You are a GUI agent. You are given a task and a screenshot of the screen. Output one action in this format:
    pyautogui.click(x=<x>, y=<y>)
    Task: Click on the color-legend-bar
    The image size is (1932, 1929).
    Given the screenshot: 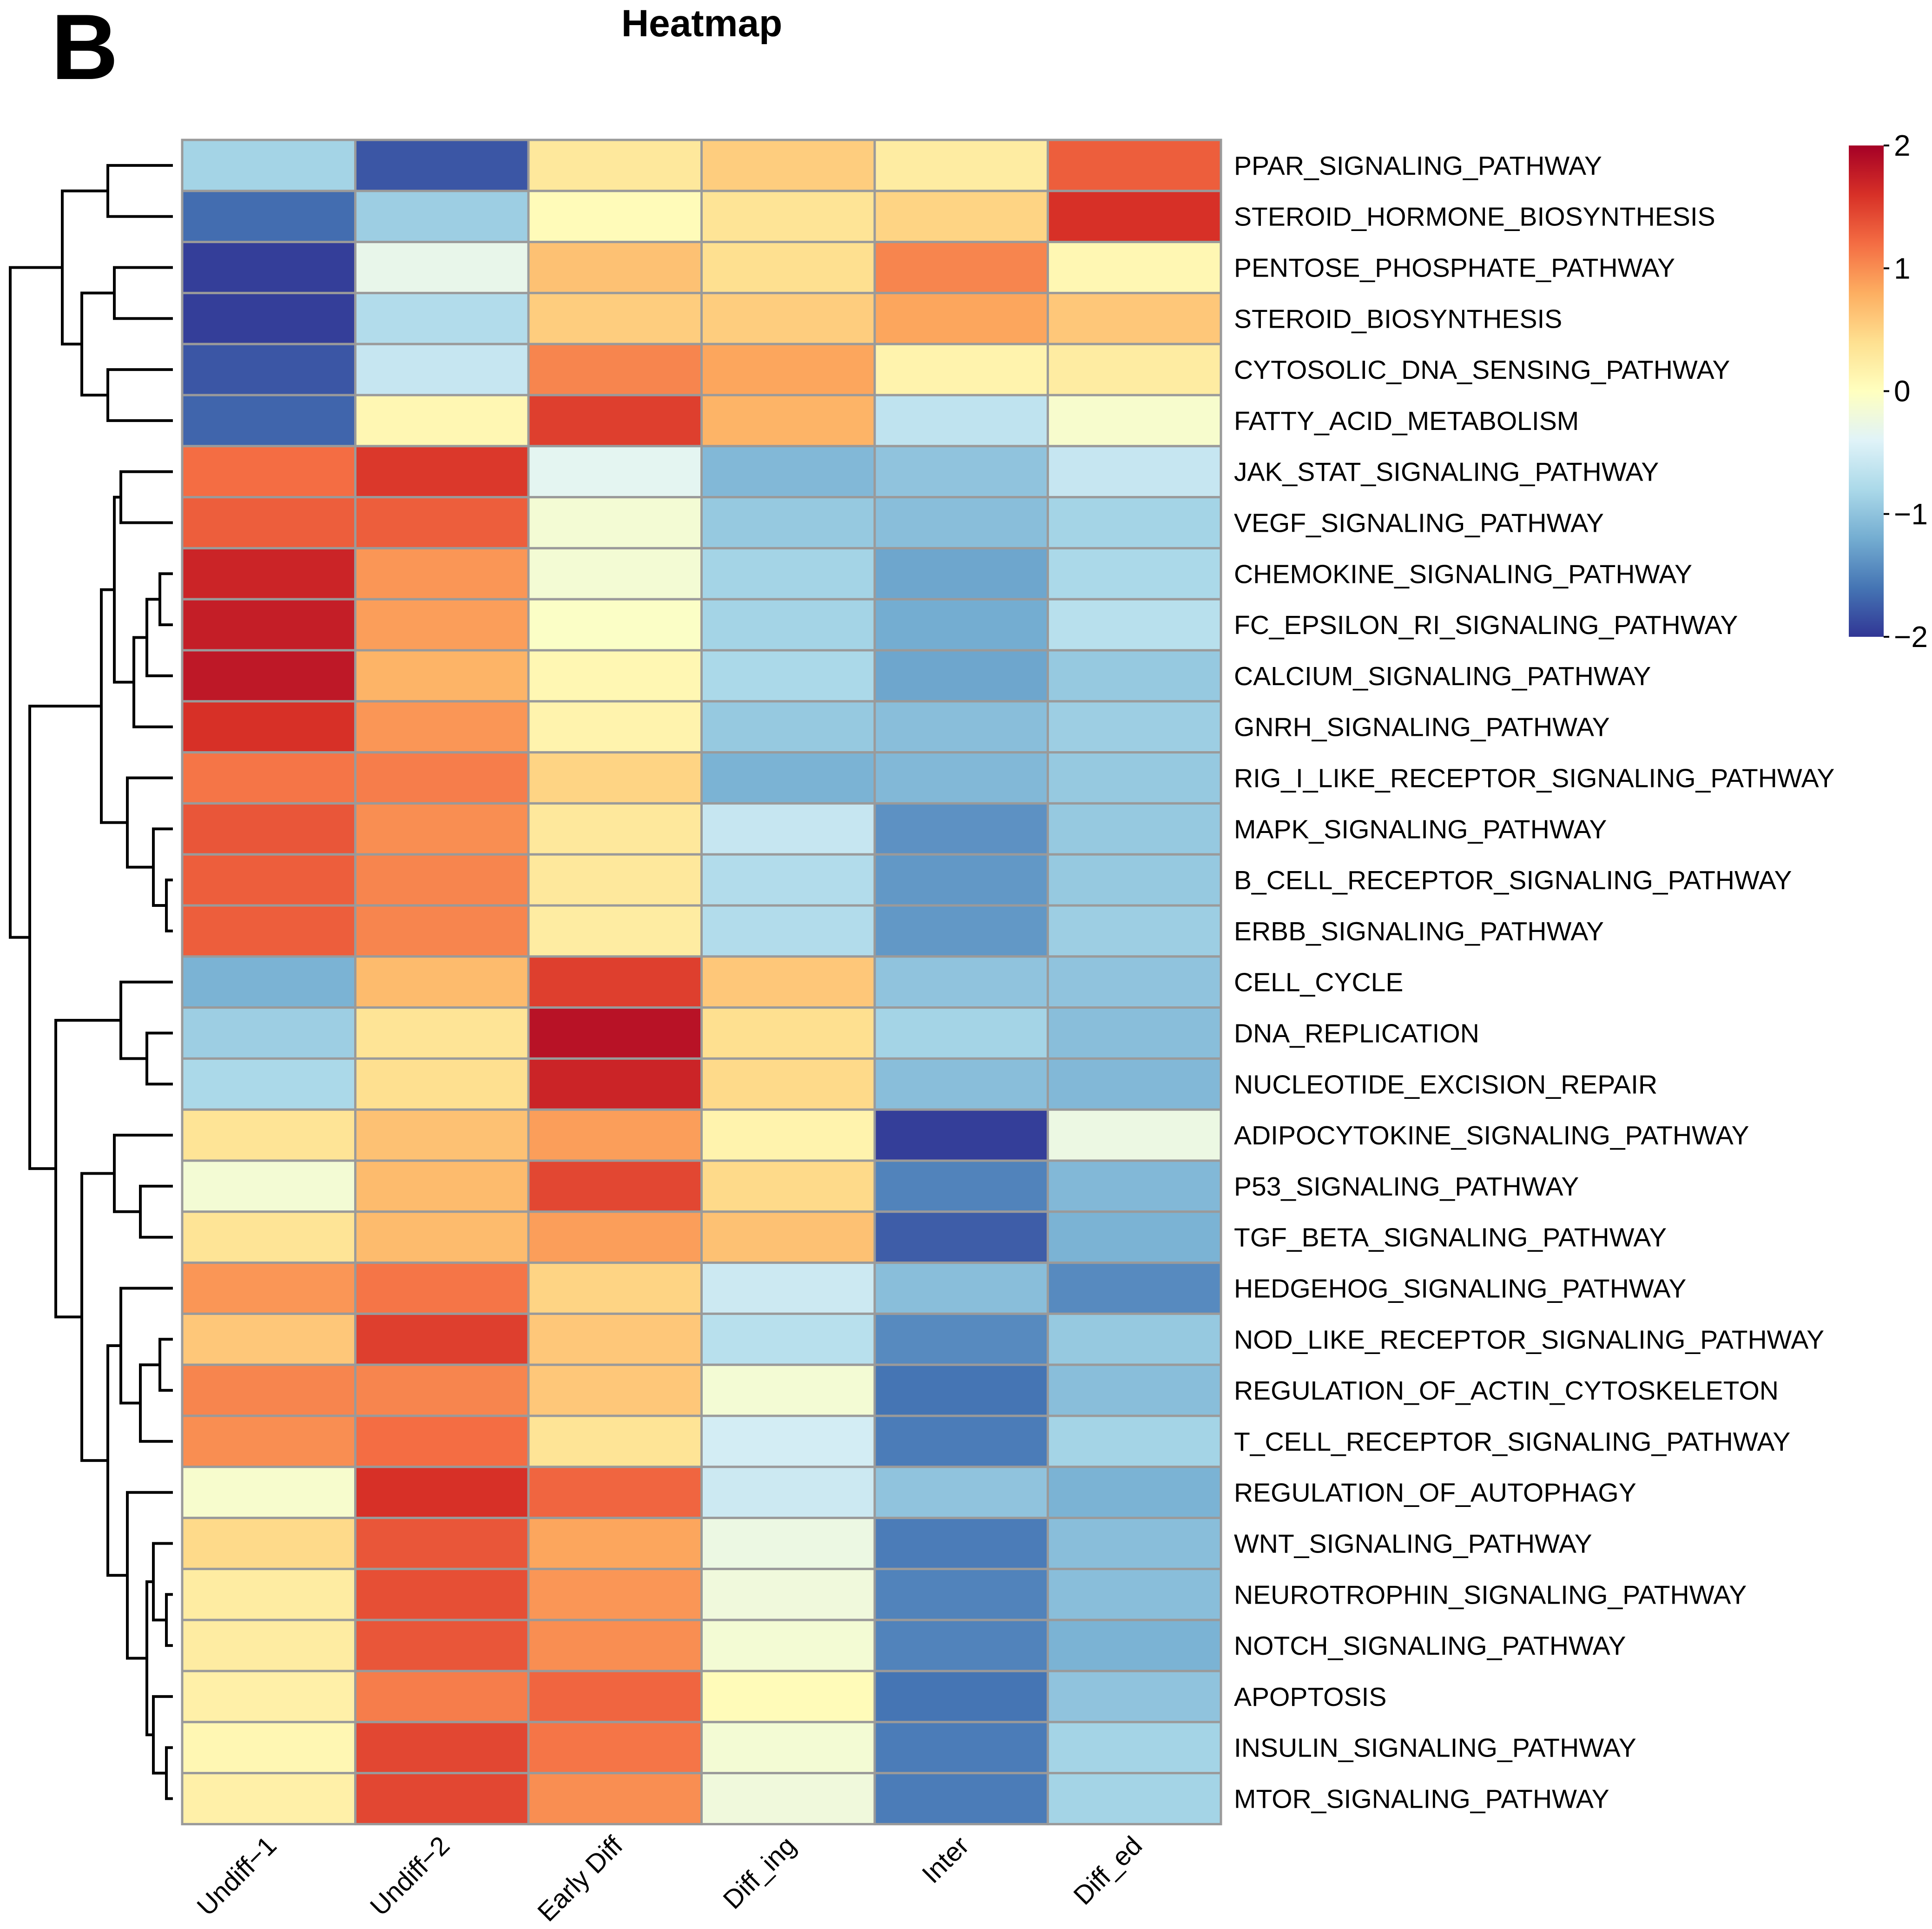 What is the action you would take?
    pyautogui.click(x=1866, y=391)
    